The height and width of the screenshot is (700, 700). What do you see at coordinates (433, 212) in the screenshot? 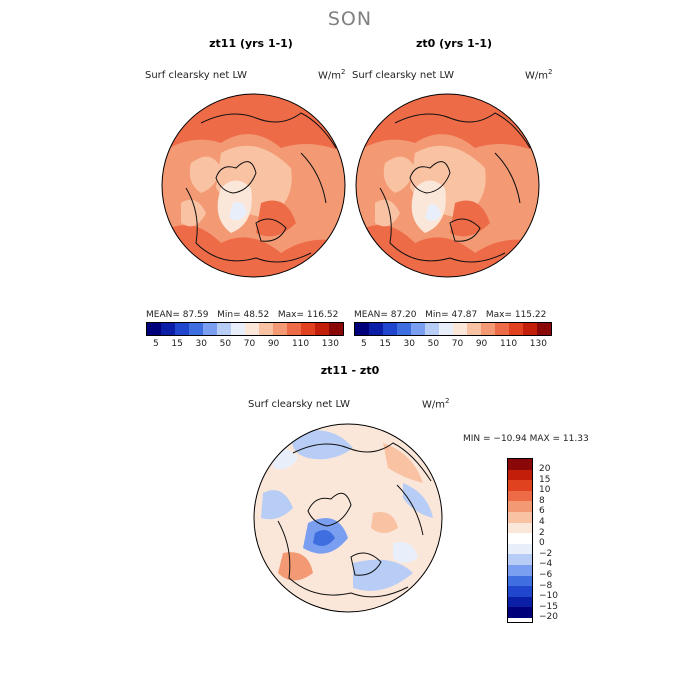
I see `panel2-field-min` at bounding box center [433, 212].